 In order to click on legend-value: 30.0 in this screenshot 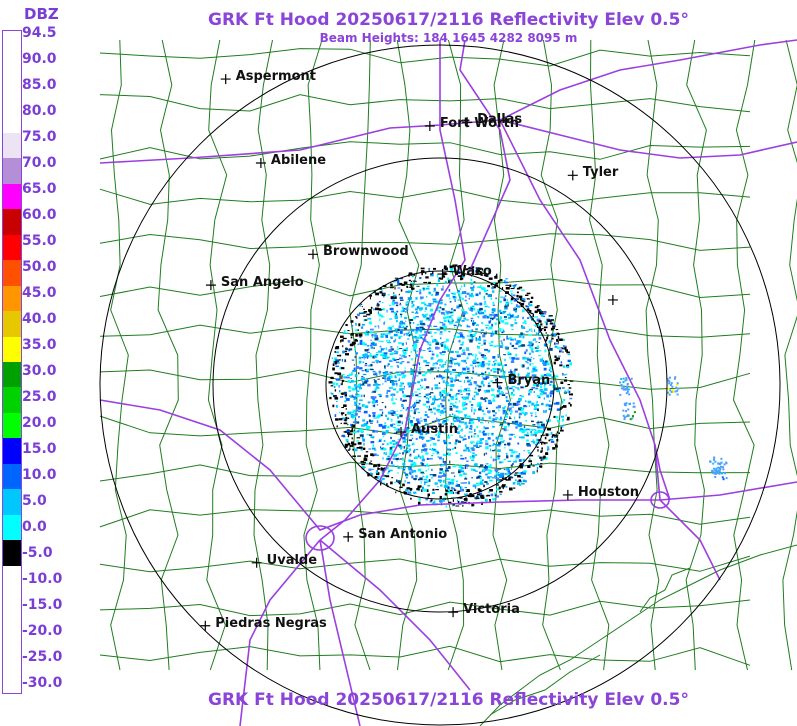, I will do `click(39, 371)`.